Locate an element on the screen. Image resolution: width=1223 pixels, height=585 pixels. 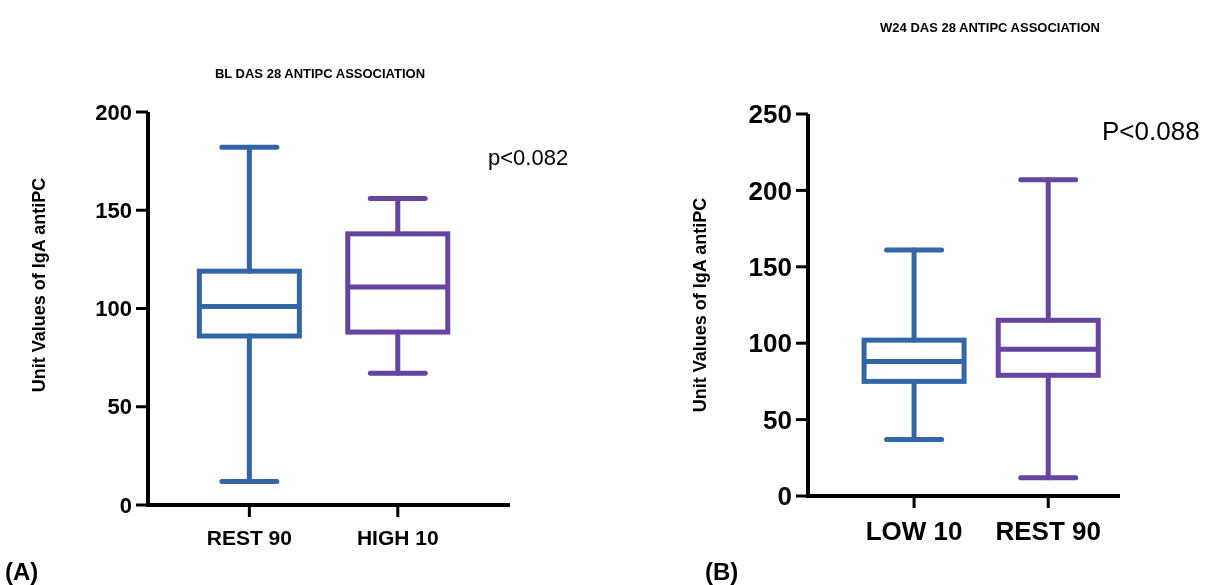
text: (B) is located at coordinates (722, 571).